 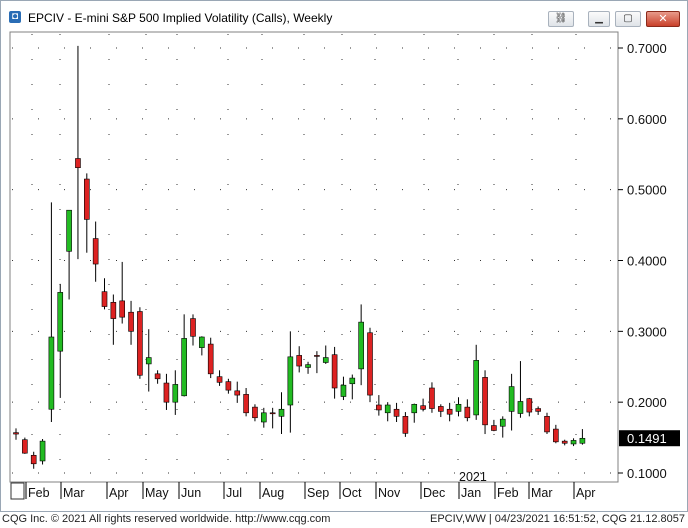 What do you see at coordinates (561, 19) in the screenshot?
I see `link-icon: ⛓` at bounding box center [561, 19].